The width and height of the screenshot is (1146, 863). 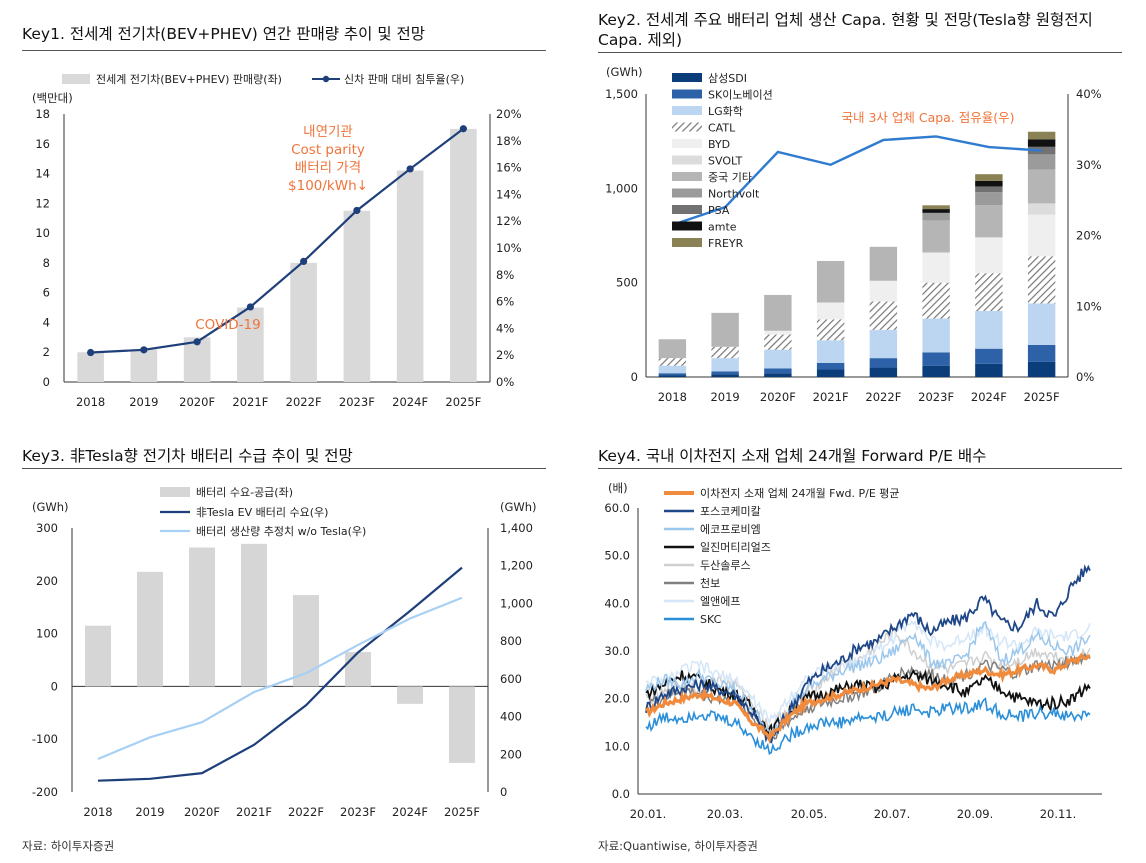 What do you see at coordinates (975, 814) in the screenshot?
I see `key4-xtick: 20.09.` at bounding box center [975, 814].